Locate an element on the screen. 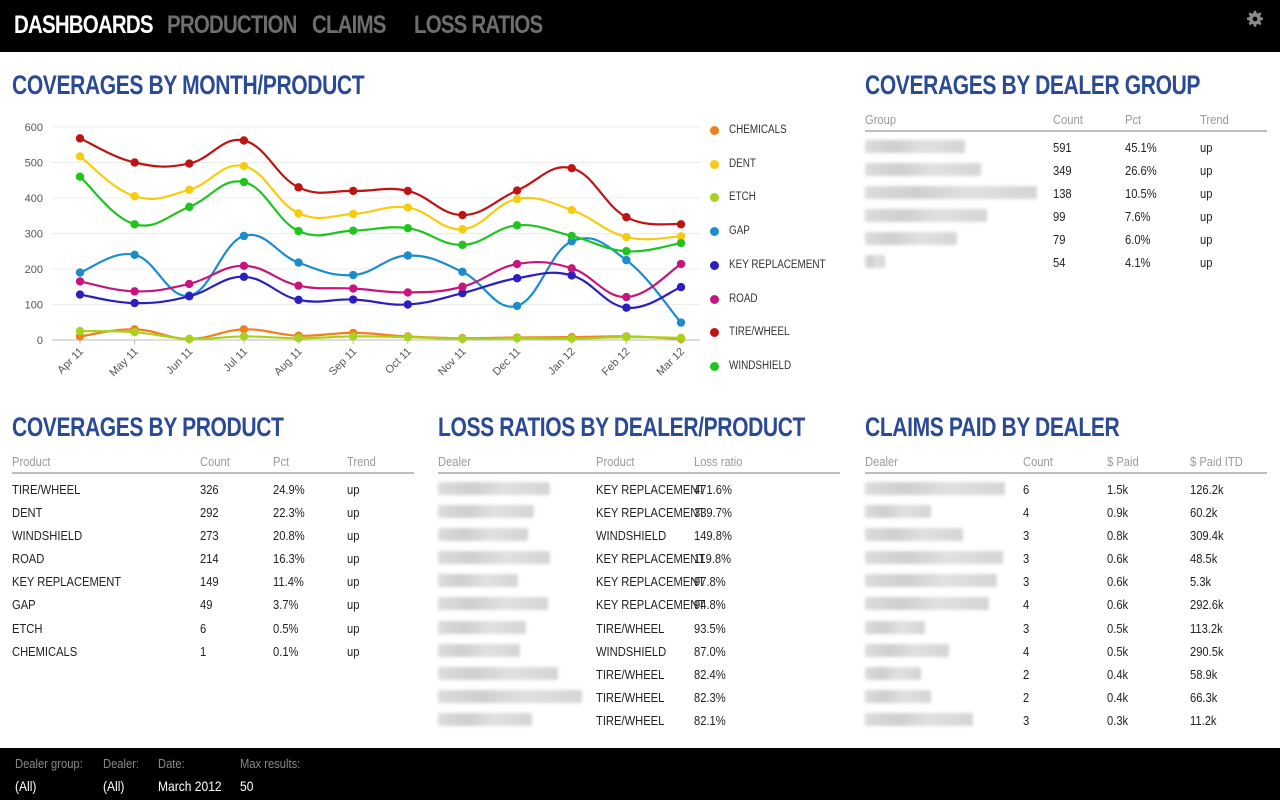  table-row: 54 4.1% up is located at coordinates (1066, 261).